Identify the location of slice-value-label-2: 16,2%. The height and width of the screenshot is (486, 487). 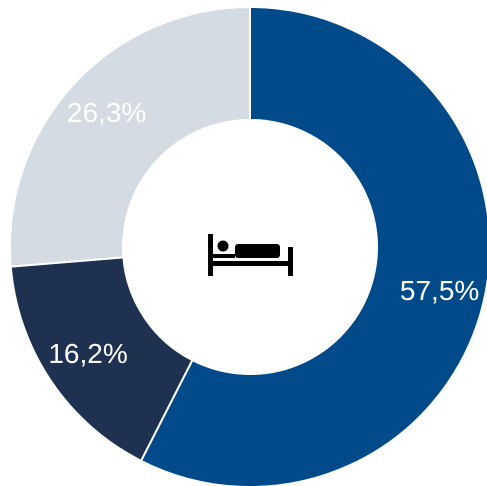
(87, 353).